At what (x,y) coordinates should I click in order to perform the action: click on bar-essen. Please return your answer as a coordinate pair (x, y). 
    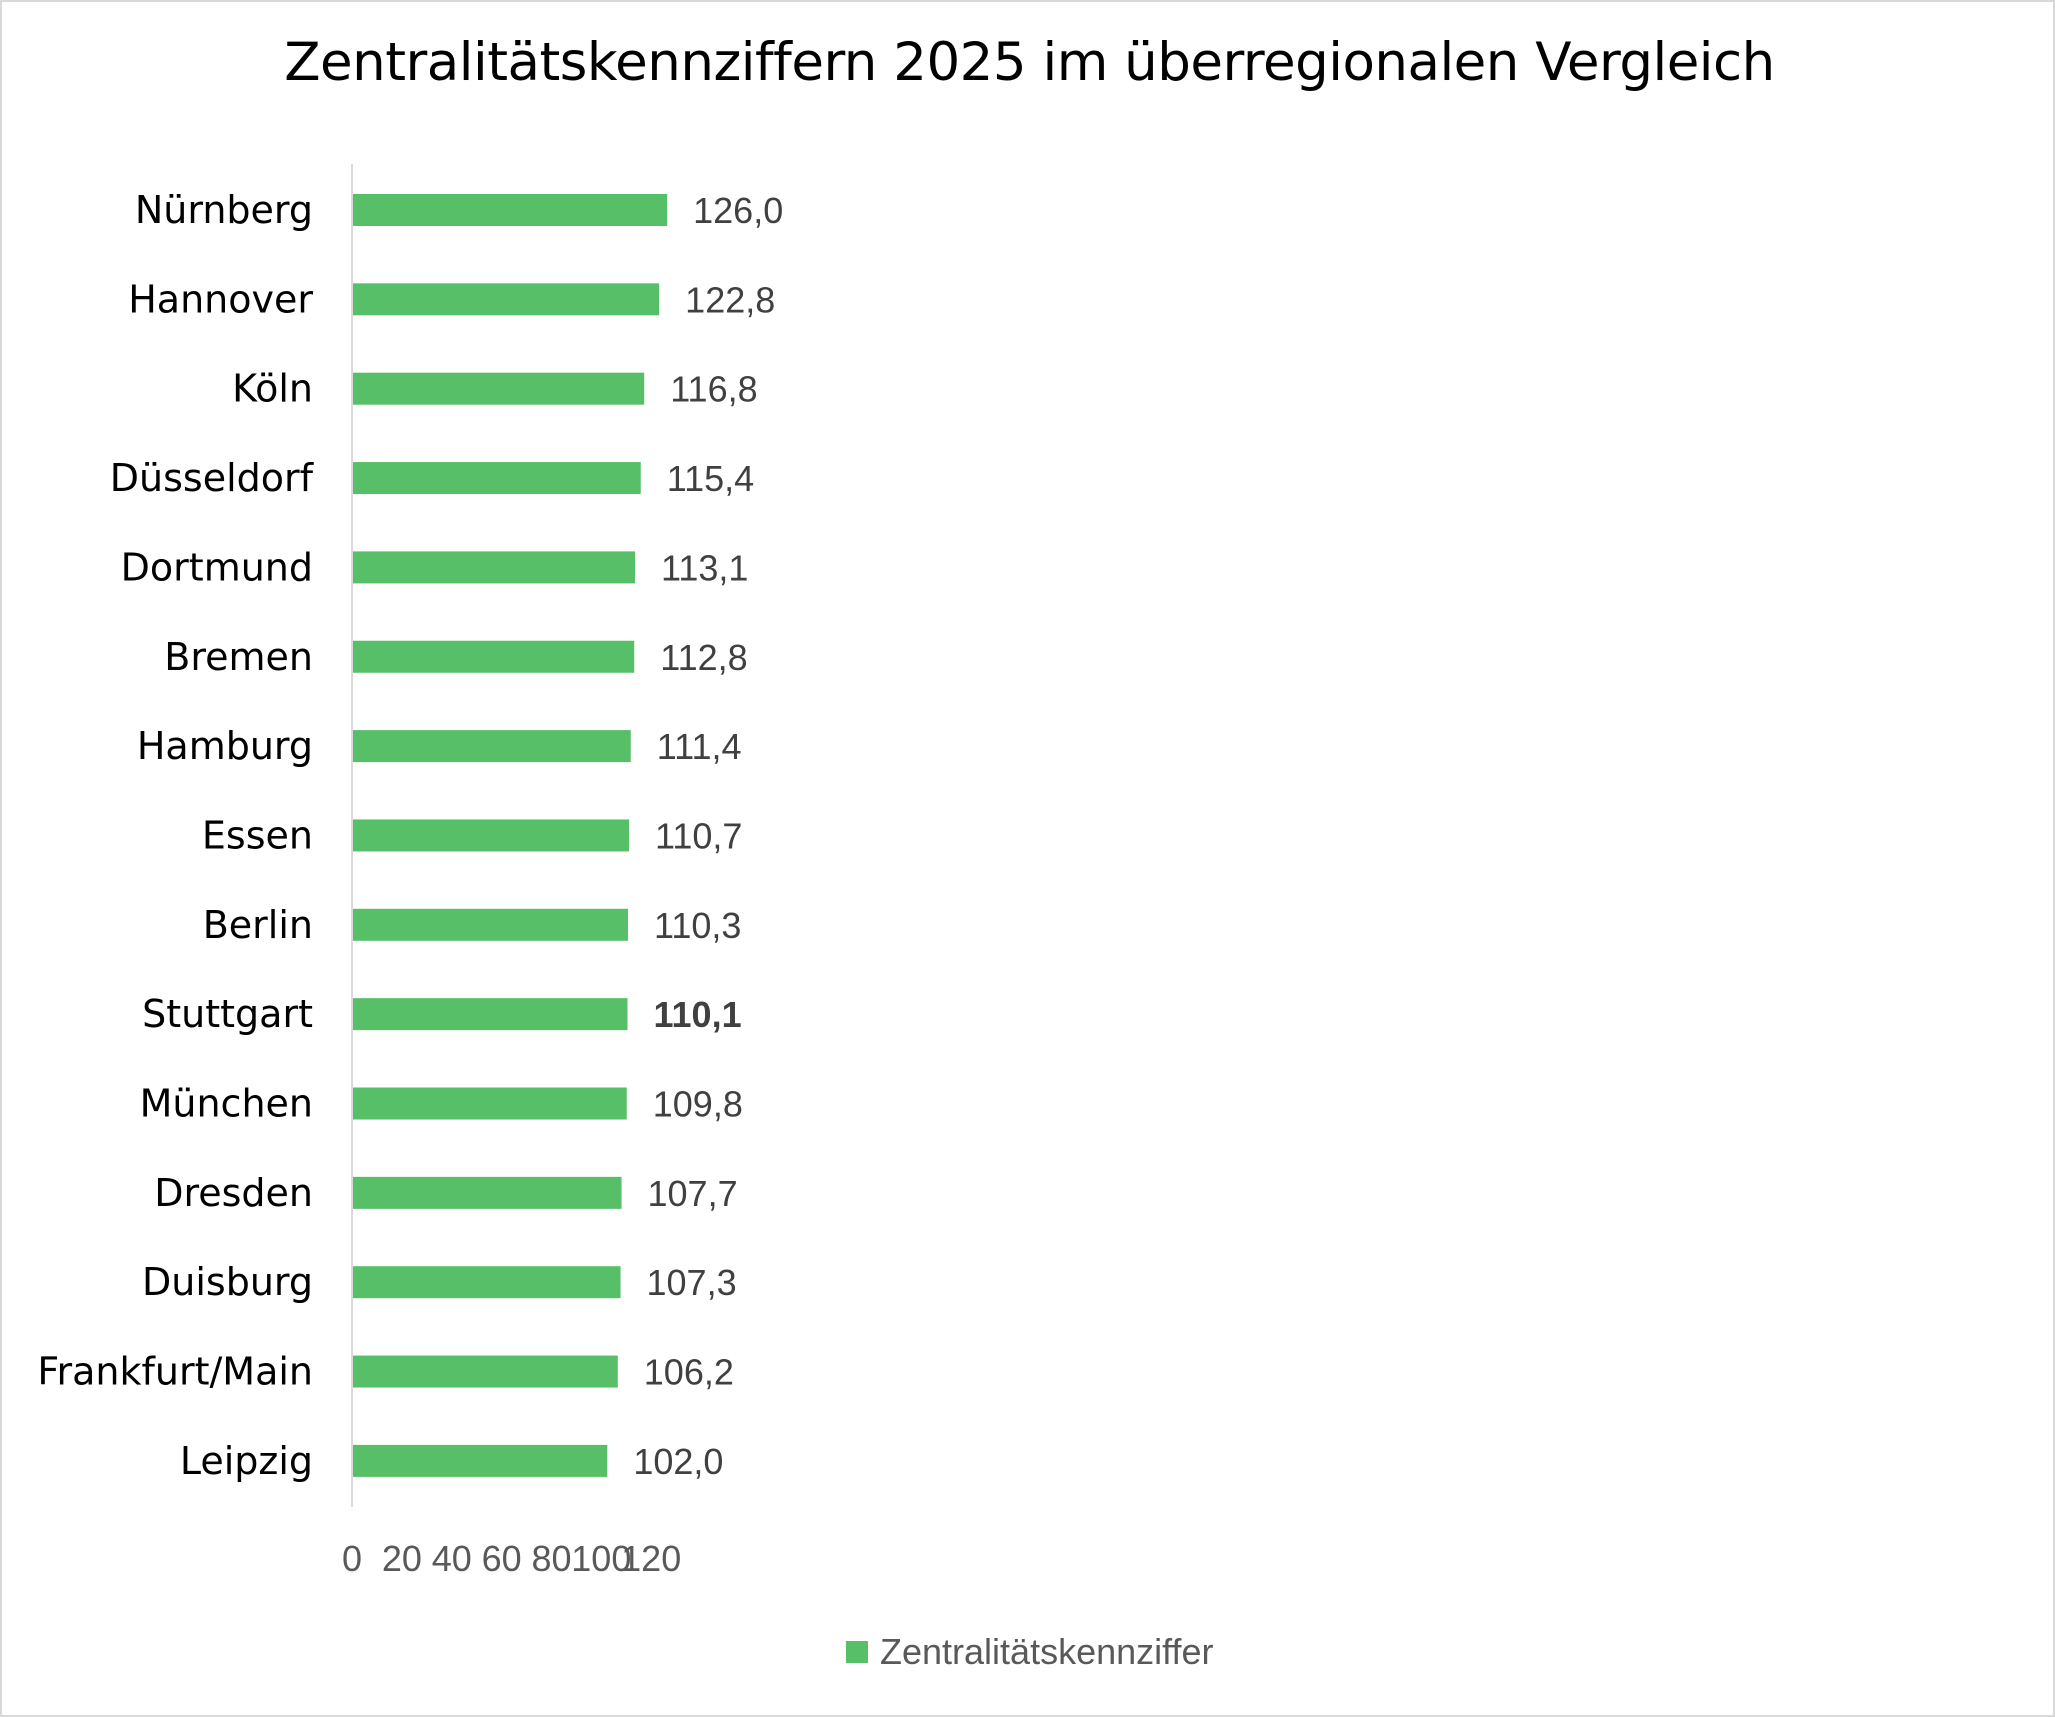
    Looking at the image, I should click on (491, 835).